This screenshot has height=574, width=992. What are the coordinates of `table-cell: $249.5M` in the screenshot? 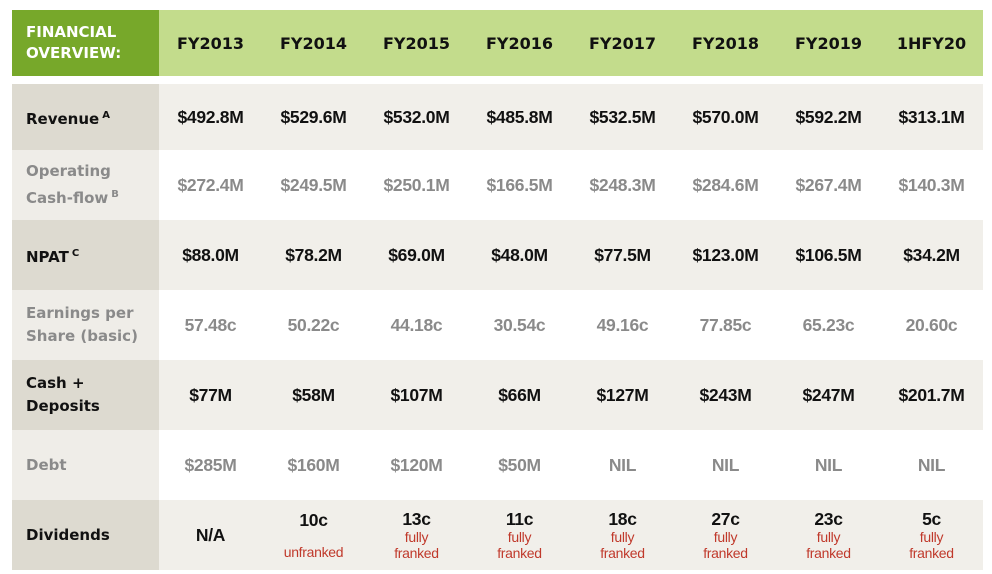 It's located at (313, 185).